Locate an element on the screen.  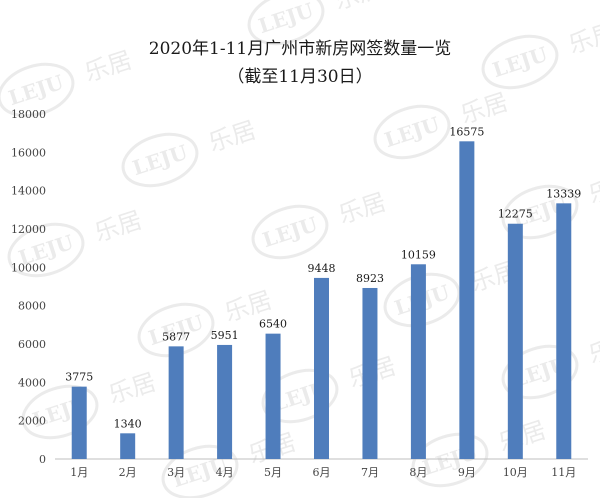
x-tick-label: 2月 is located at coordinates (128, 472).